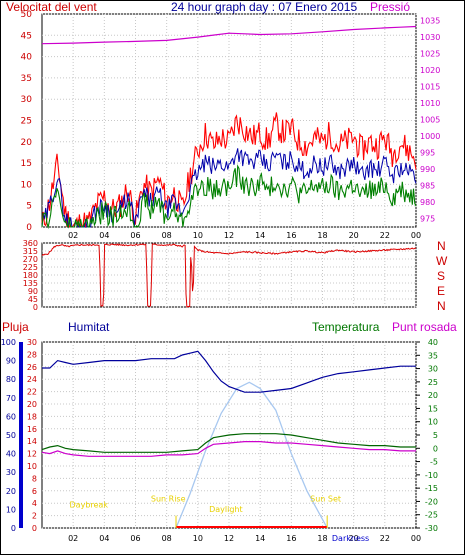 The image size is (465, 555). I want to click on temperature-y-tick: 35, so click(433, 355).